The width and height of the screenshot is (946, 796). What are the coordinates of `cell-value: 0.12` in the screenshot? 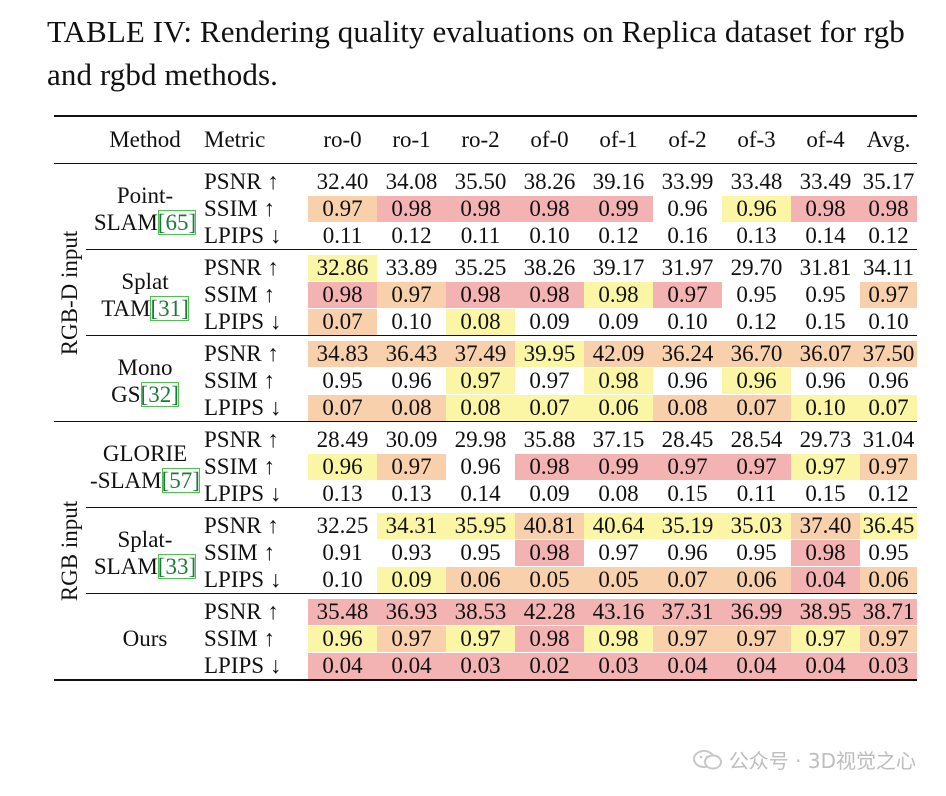 It's located at (888, 493).